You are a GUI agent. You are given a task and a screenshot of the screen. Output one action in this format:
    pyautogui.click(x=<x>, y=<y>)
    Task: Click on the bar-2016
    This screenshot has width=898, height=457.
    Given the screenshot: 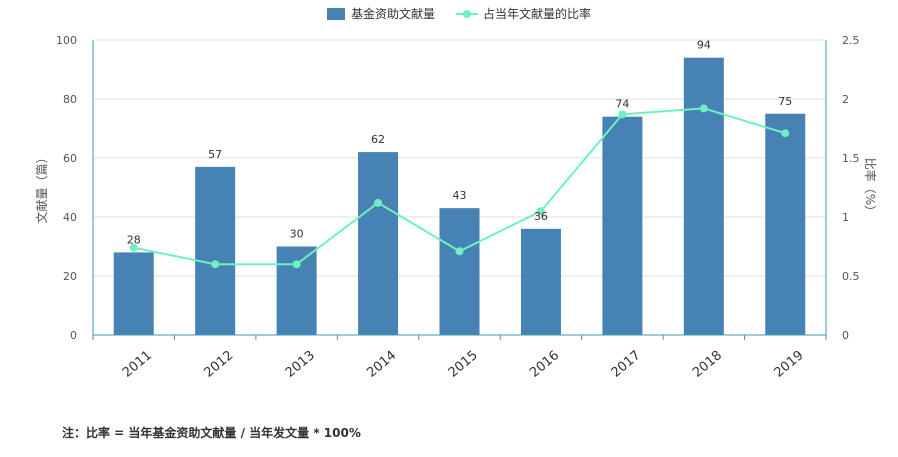 What is the action you would take?
    pyautogui.click(x=540, y=281)
    